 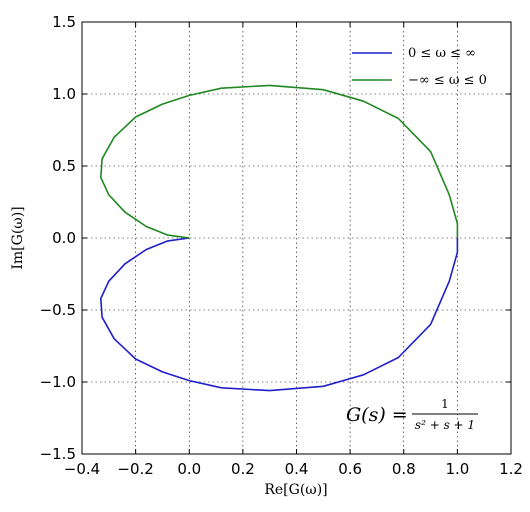 I want to click on y-tick-label: 0.5, so click(x=64, y=166).